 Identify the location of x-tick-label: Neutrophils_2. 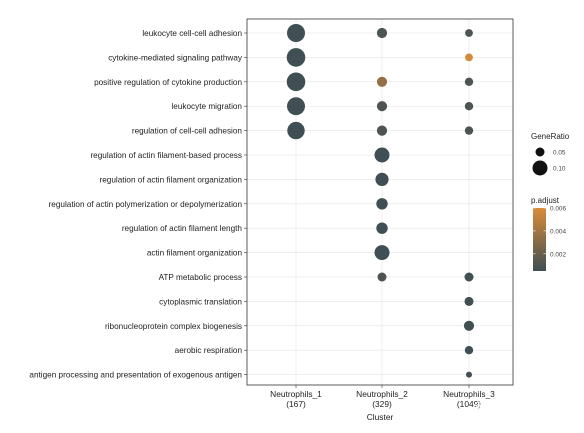
(382, 394).